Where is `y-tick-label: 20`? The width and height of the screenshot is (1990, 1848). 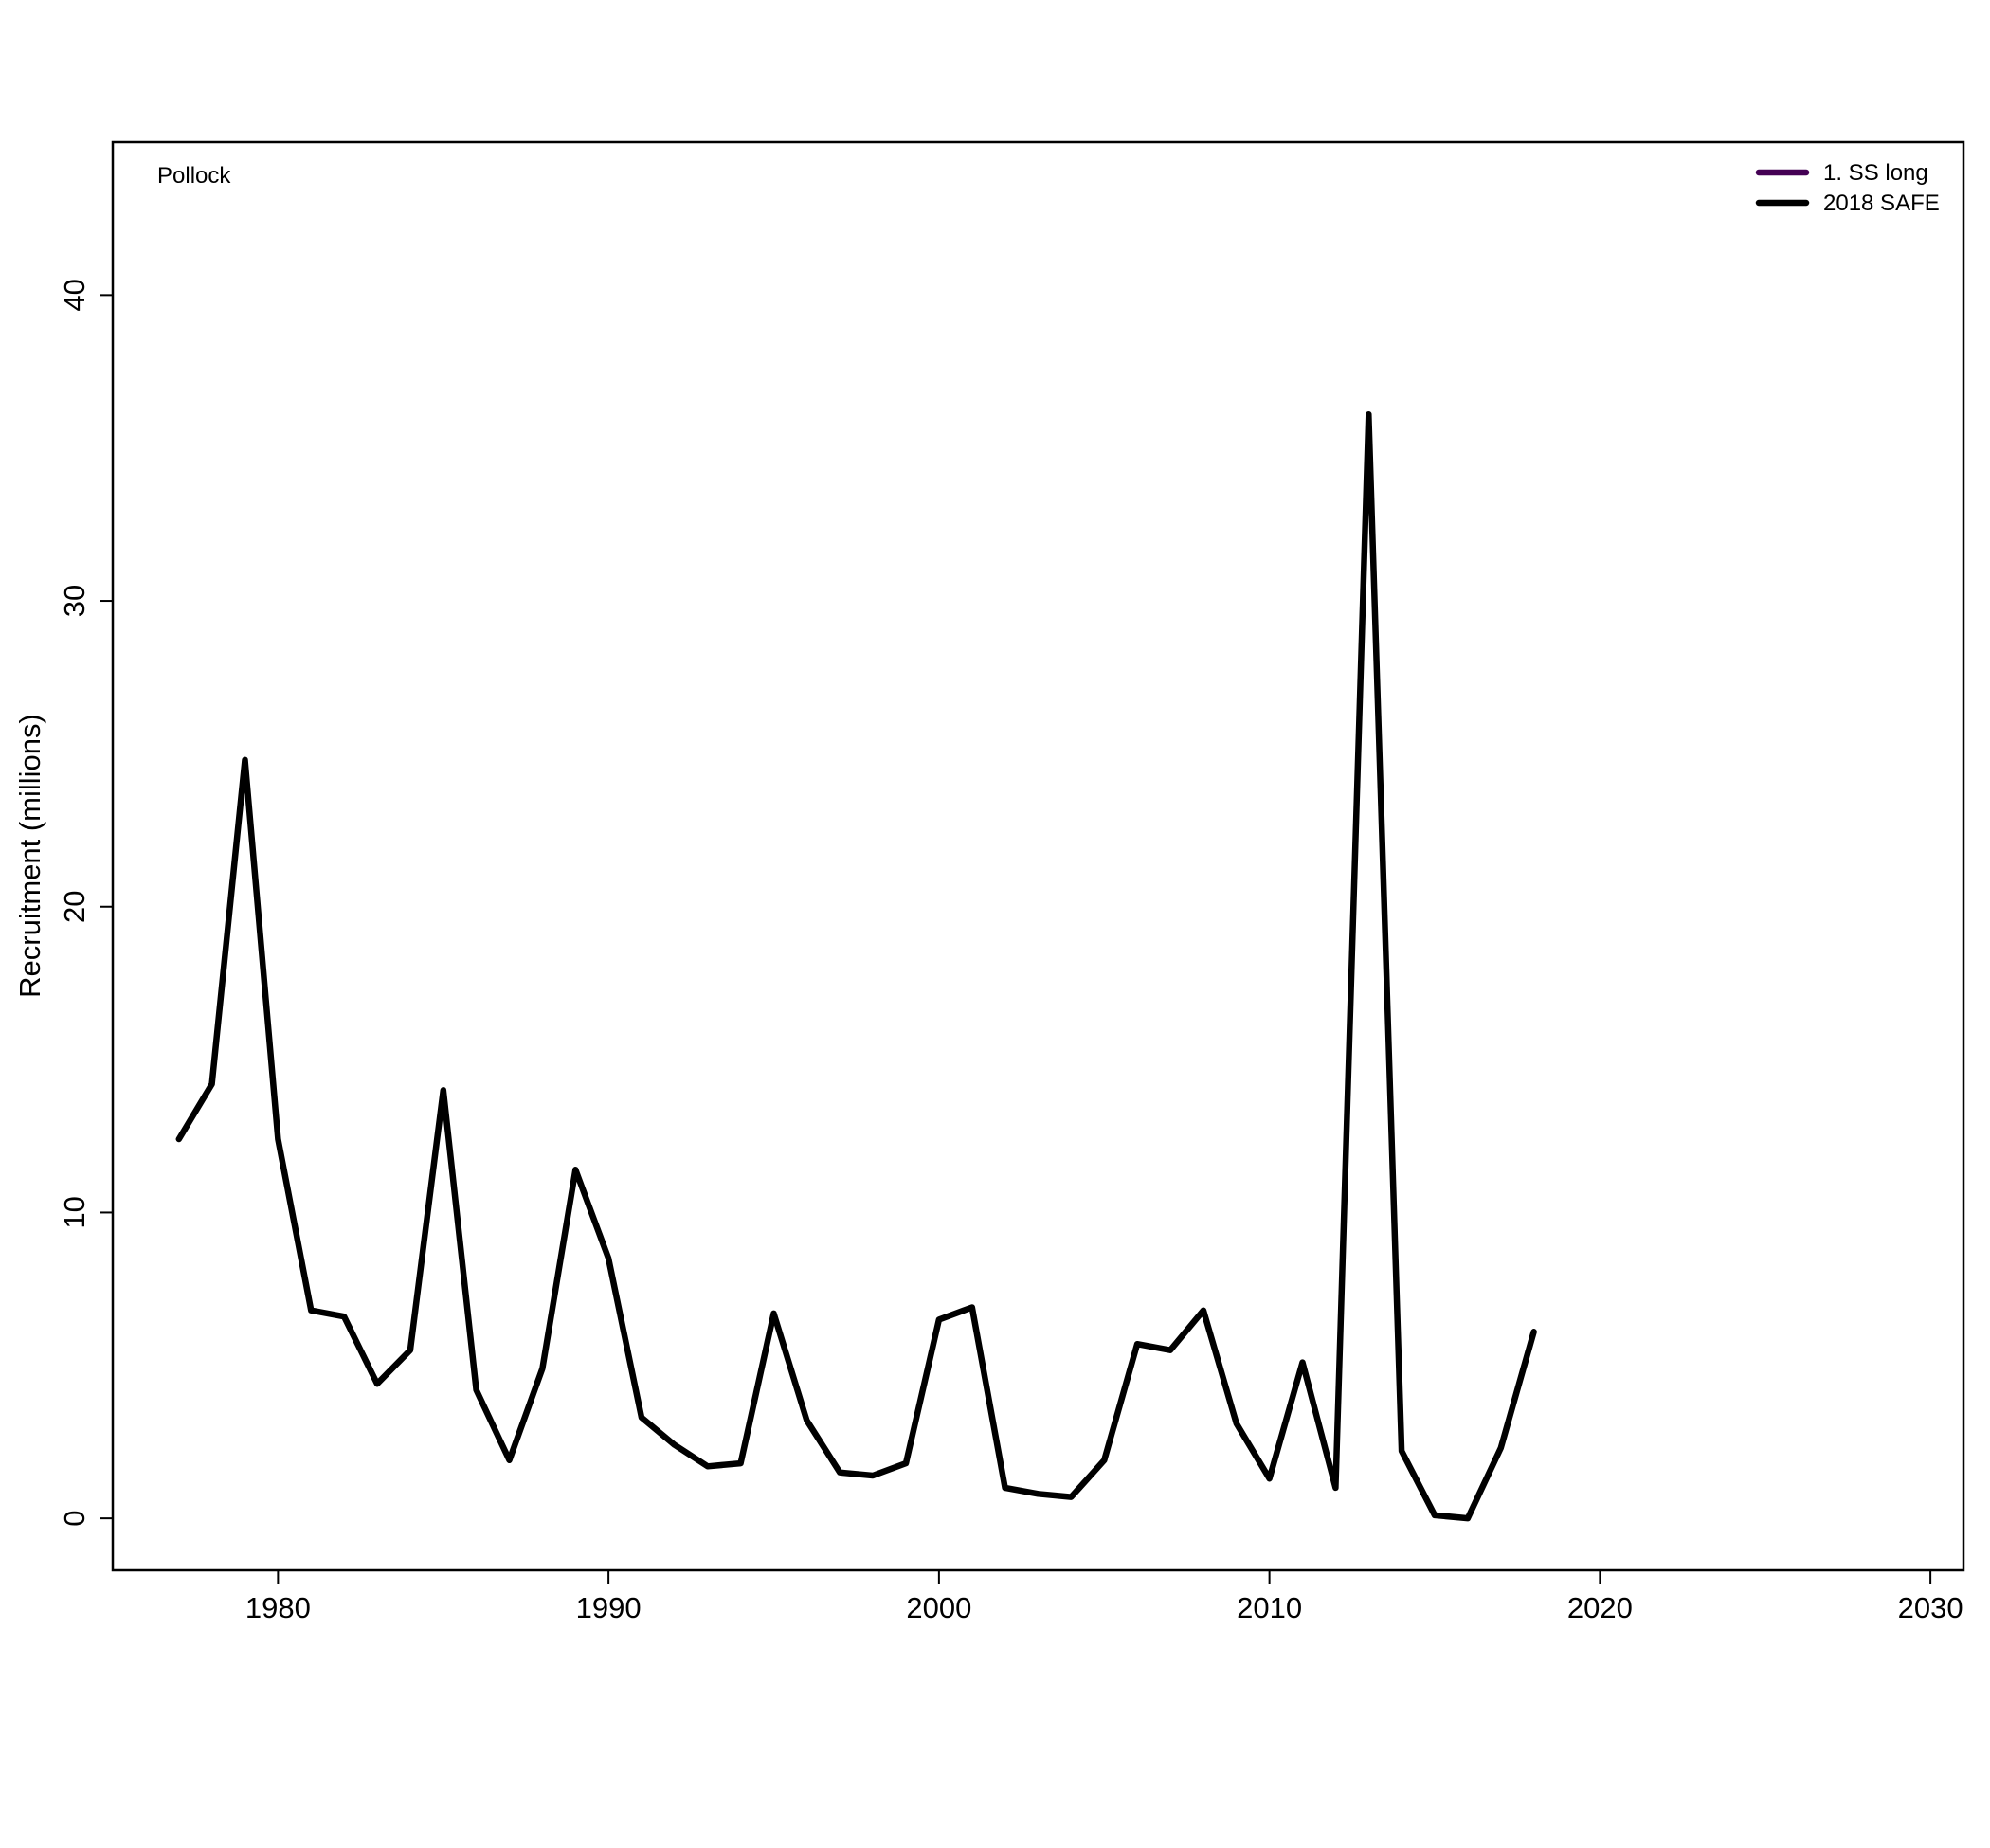
y-tick-label: 20 is located at coordinates (74, 907).